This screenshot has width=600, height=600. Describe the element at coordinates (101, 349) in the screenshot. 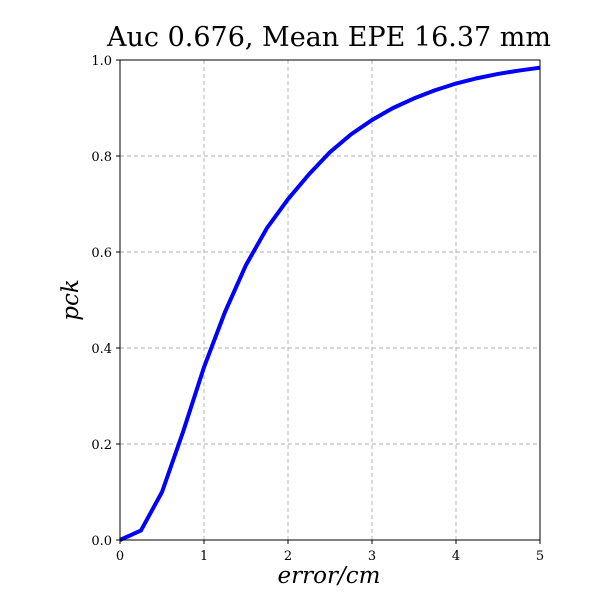

I see `y-tick-label: 0.4` at that location.